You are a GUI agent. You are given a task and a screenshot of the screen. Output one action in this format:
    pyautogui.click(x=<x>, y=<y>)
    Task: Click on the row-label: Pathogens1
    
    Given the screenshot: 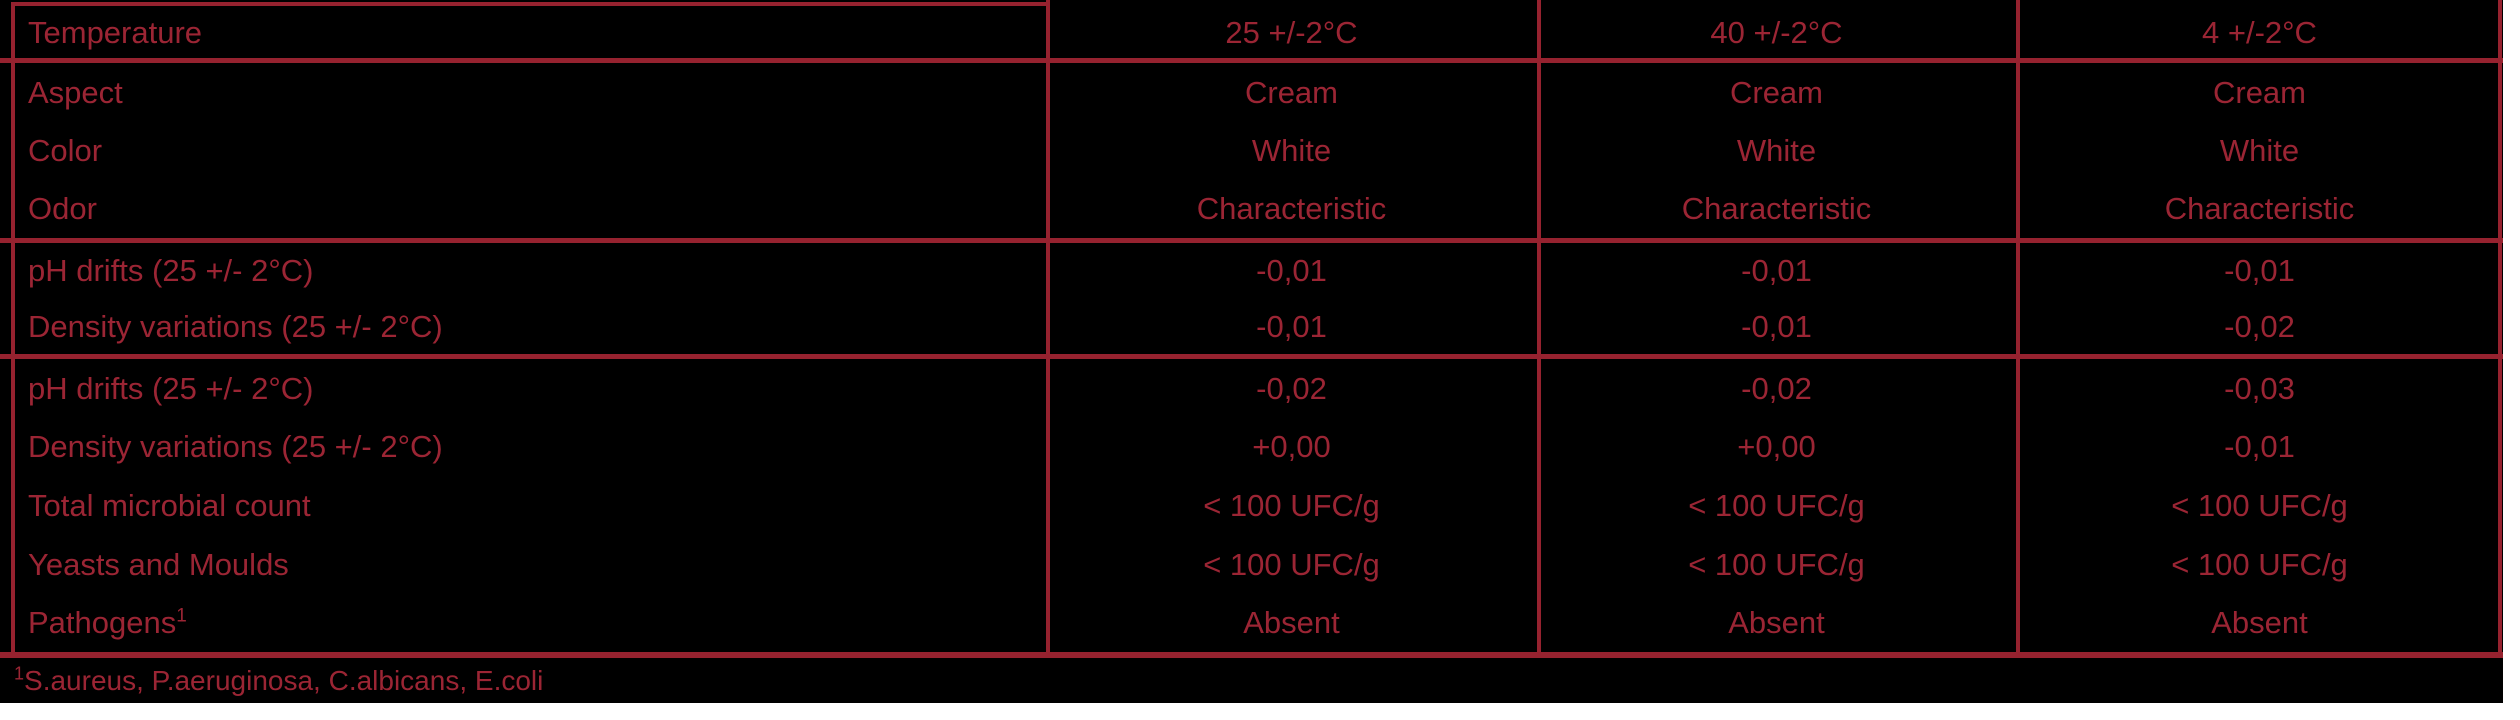 What is the action you would take?
    pyautogui.click(x=523, y=622)
    